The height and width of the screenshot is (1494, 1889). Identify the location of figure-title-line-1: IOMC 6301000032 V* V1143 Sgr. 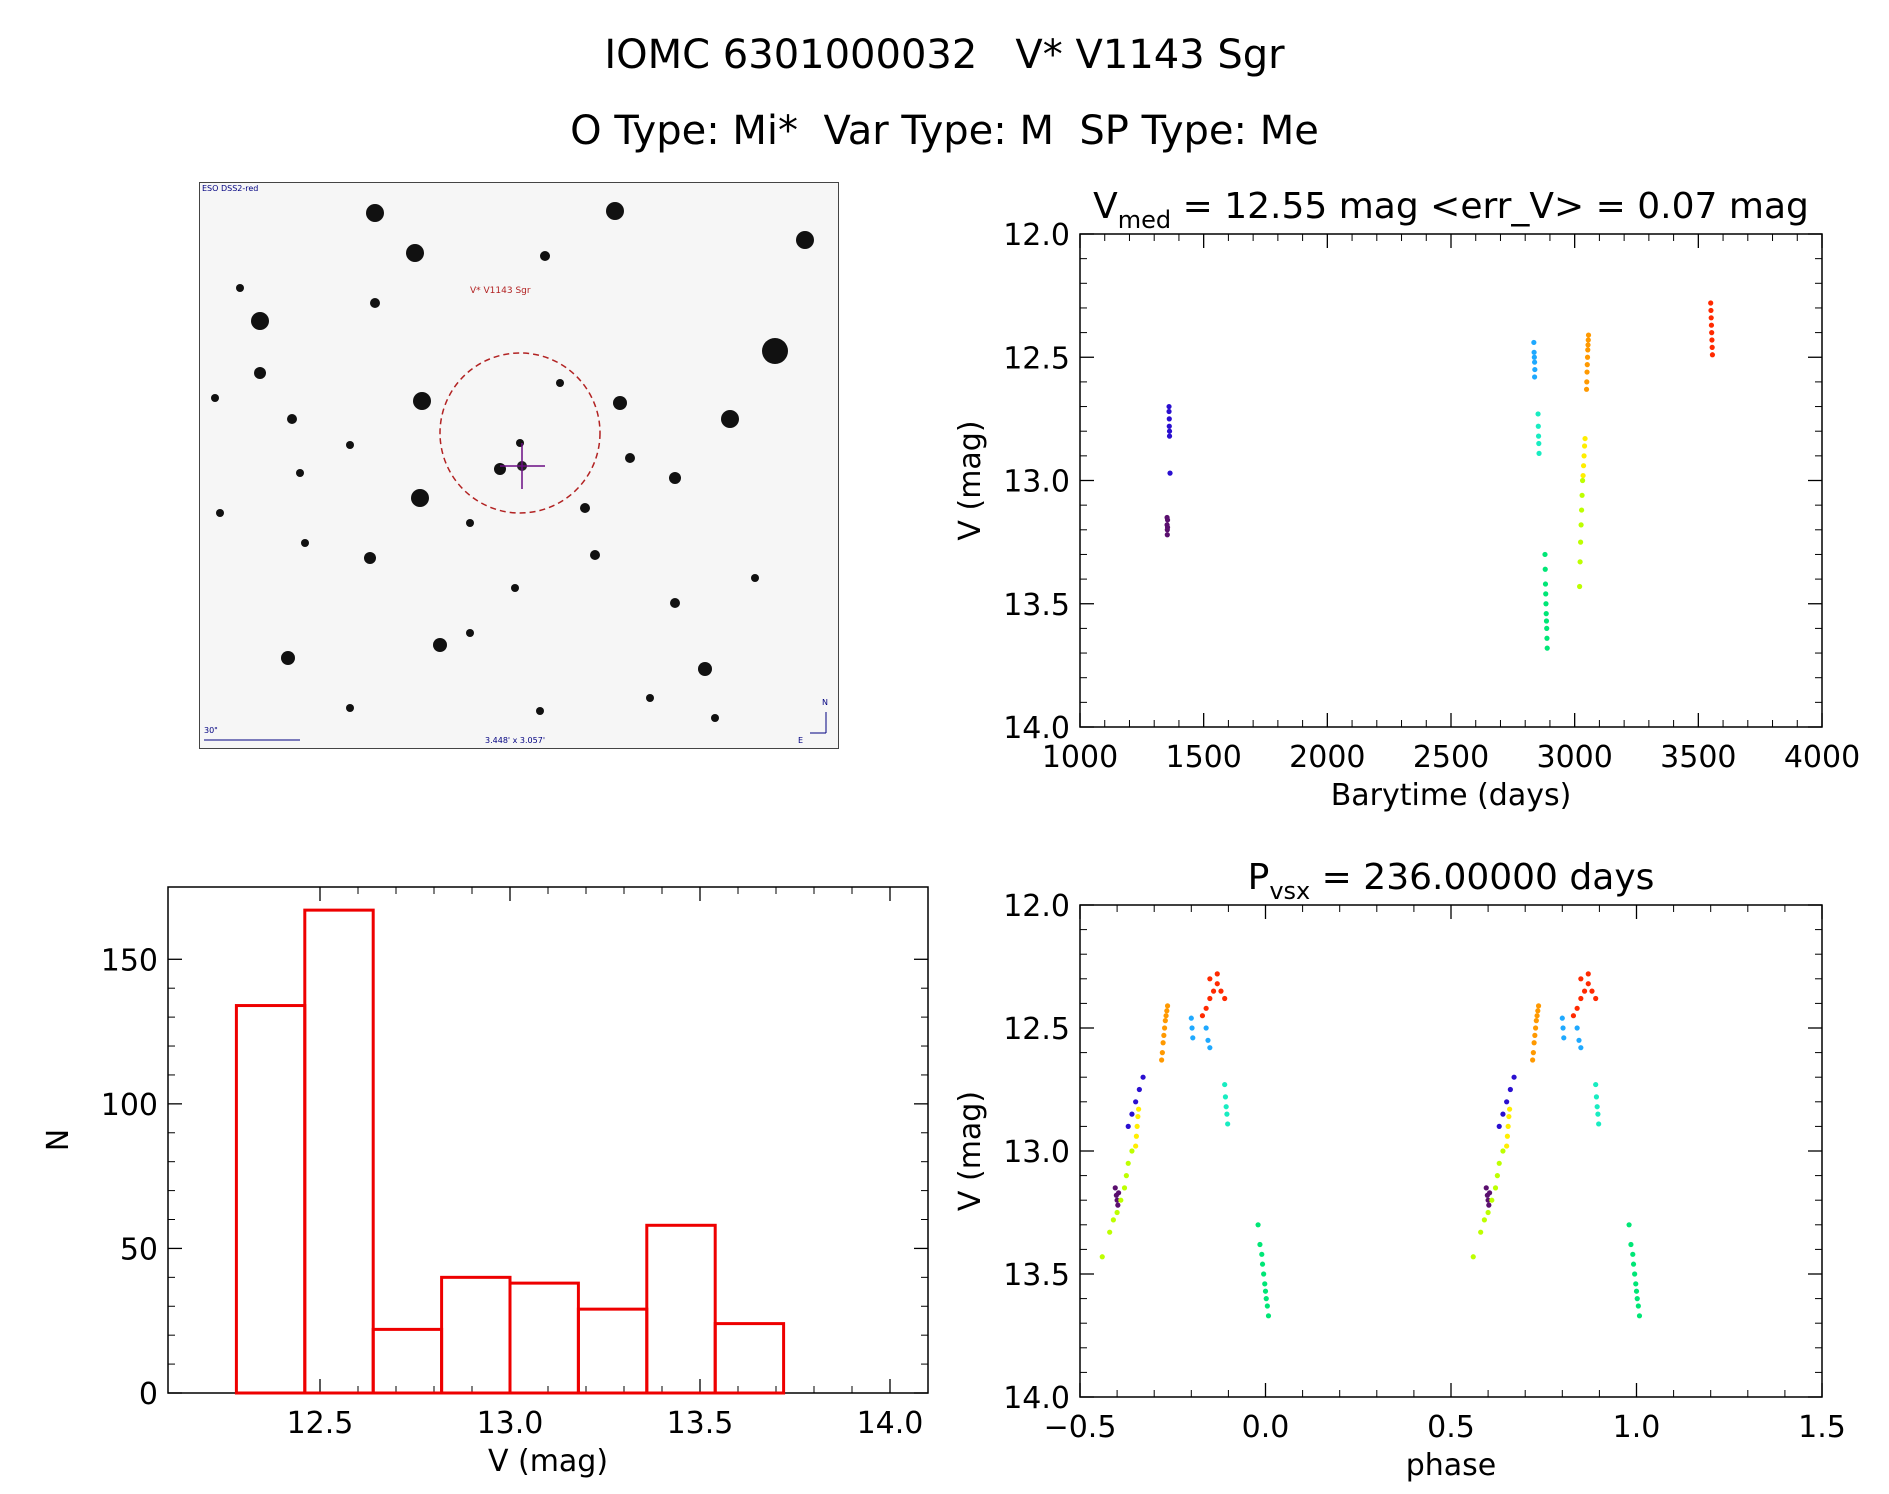
(944, 55).